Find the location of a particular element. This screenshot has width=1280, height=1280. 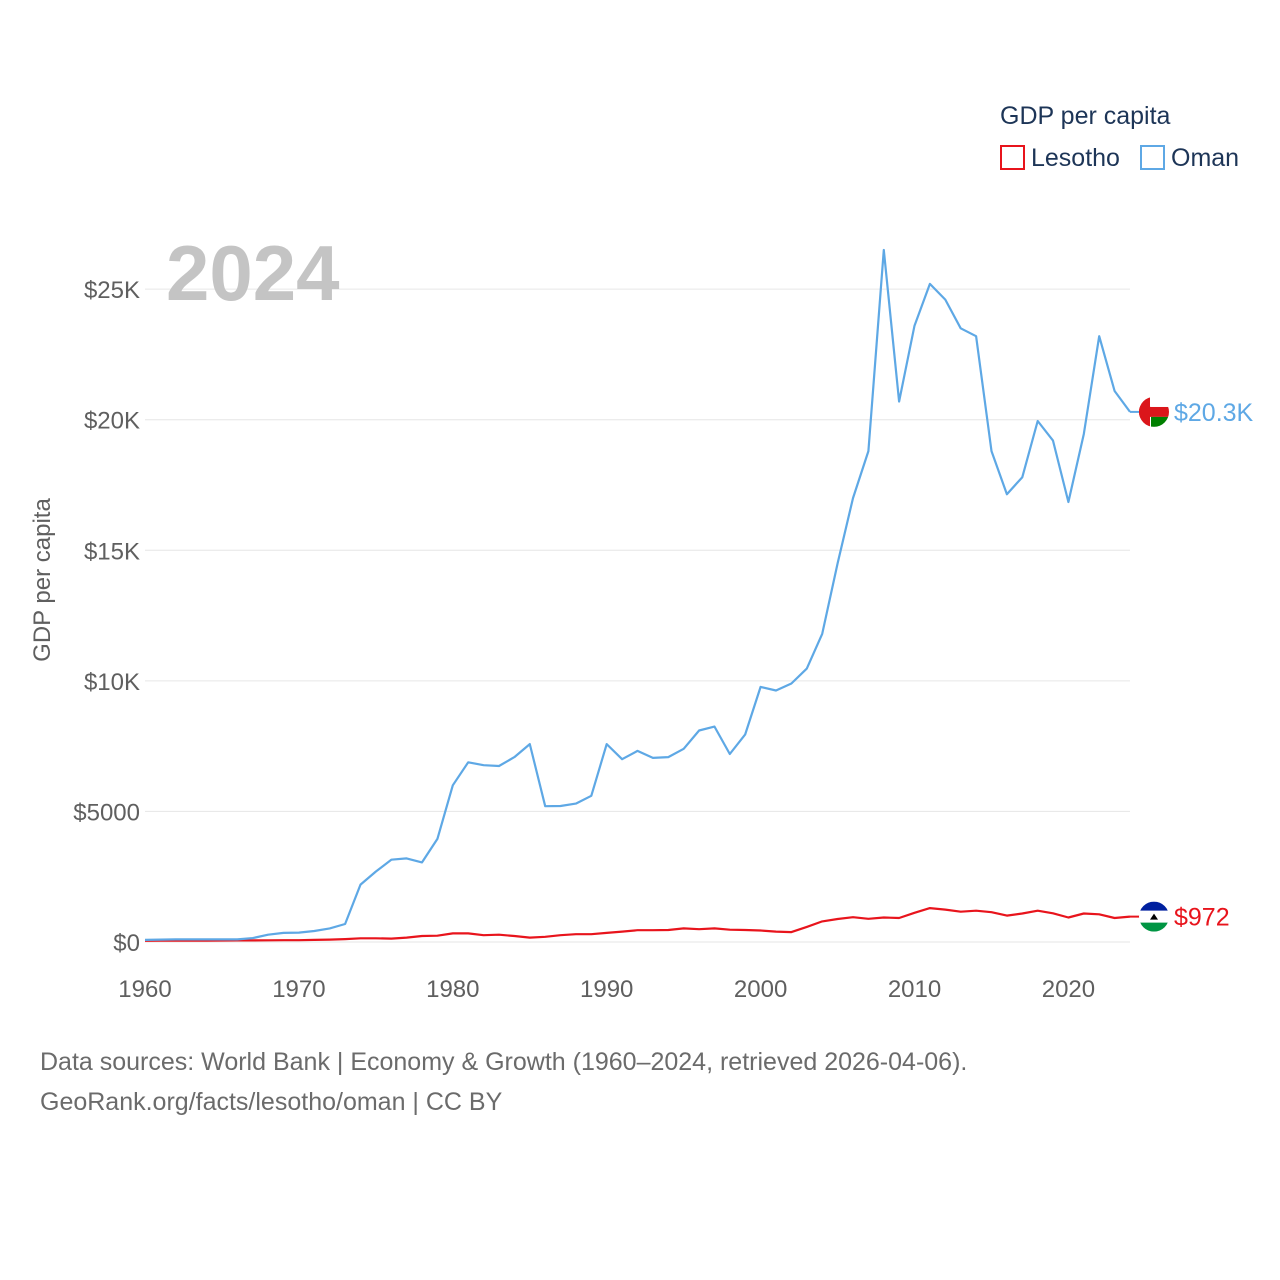

y-tick-label: $5000 is located at coordinates (106, 812).